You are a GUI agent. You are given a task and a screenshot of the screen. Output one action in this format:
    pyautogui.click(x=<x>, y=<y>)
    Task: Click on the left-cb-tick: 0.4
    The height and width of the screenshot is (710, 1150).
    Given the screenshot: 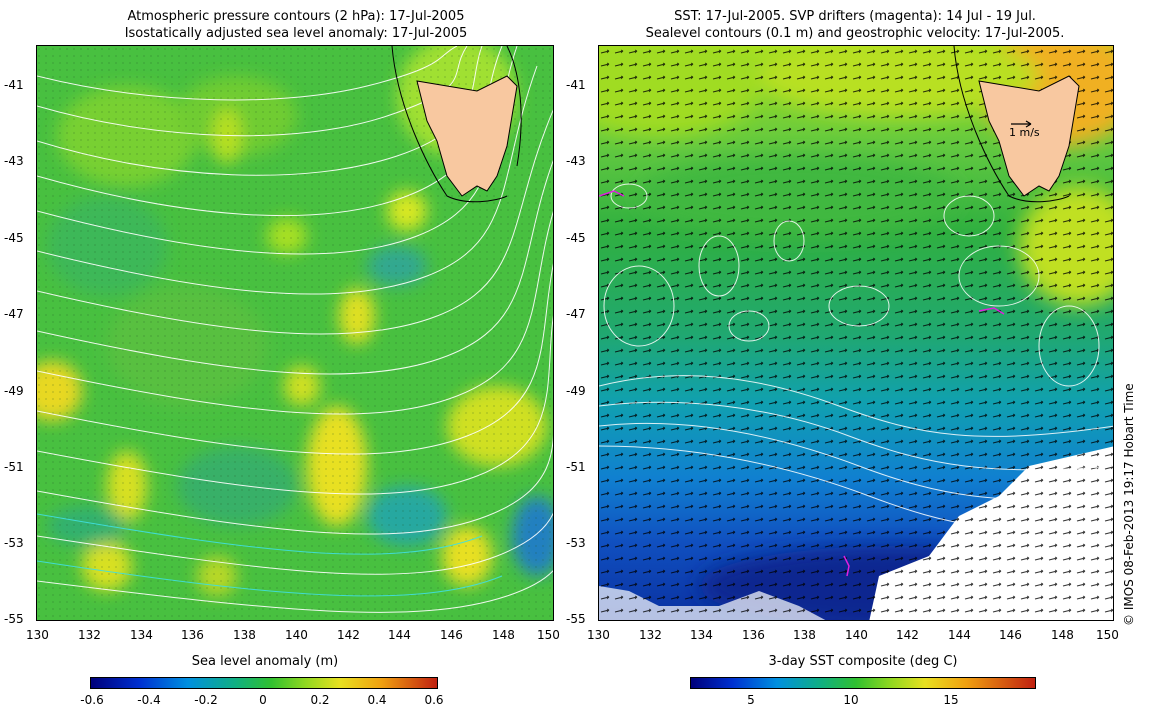 What is the action you would take?
    pyautogui.click(x=377, y=700)
    